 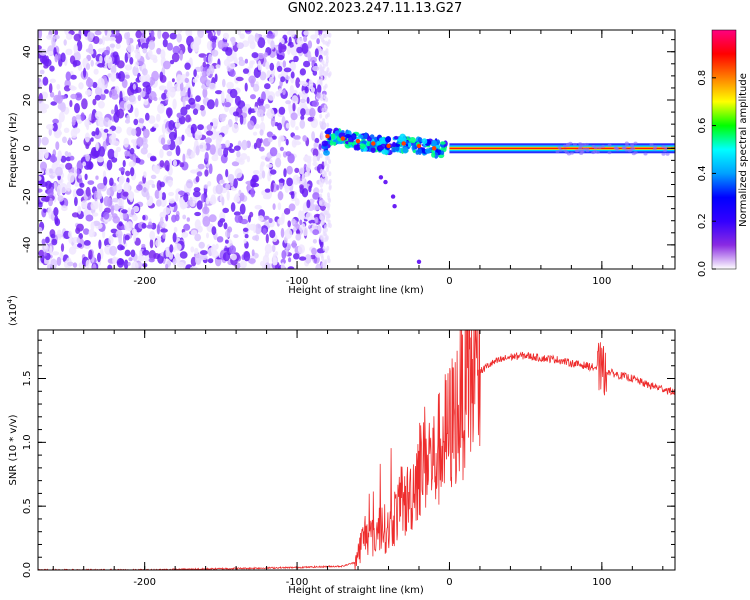 What do you see at coordinates (601, 281) in the screenshot?
I see `x-tick-label: 100` at bounding box center [601, 281].